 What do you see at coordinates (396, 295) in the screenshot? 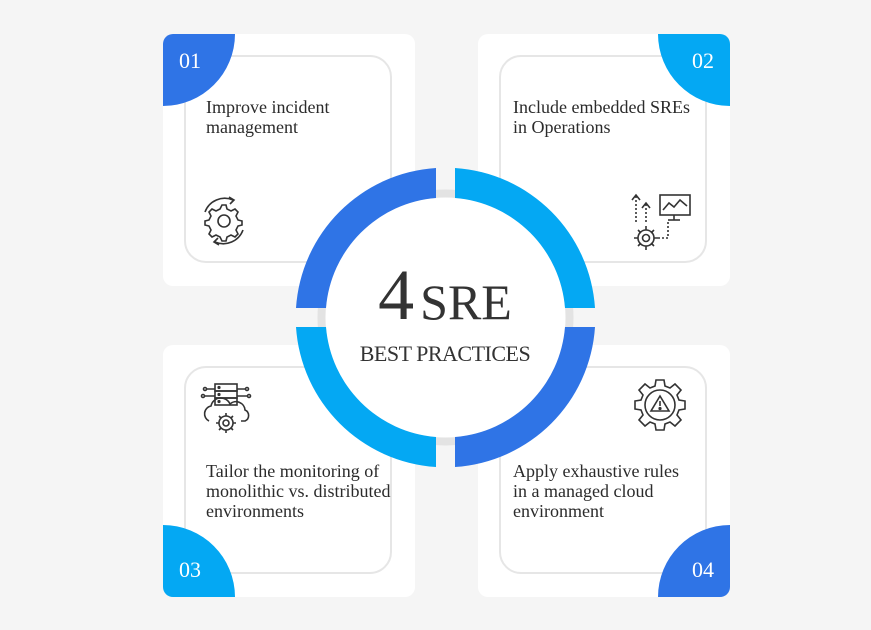
I see `center-number: 4` at bounding box center [396, 295].